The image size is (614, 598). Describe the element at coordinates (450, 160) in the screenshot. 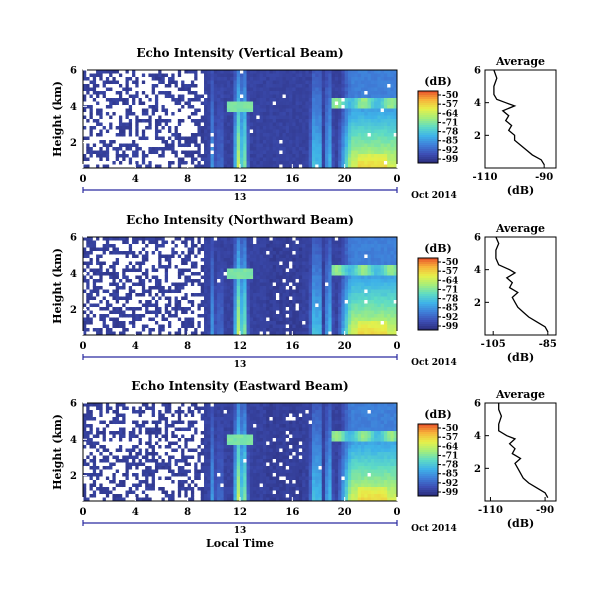

I see `colorbar-tick-label: -99` at that location.